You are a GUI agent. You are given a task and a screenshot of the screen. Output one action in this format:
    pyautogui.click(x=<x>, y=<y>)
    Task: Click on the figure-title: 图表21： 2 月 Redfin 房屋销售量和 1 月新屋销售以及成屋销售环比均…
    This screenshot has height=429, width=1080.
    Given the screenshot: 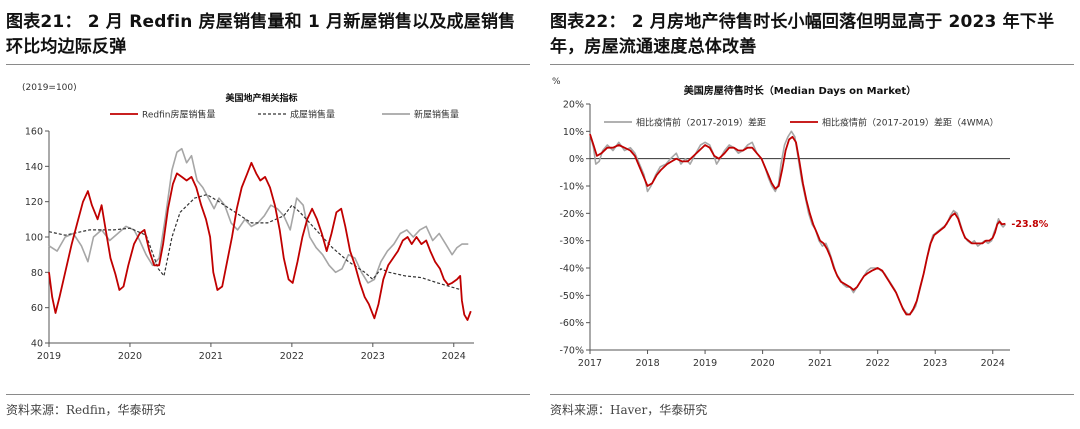 What is the action you would take?
    pyautogui.click(x=261, y=34)
    